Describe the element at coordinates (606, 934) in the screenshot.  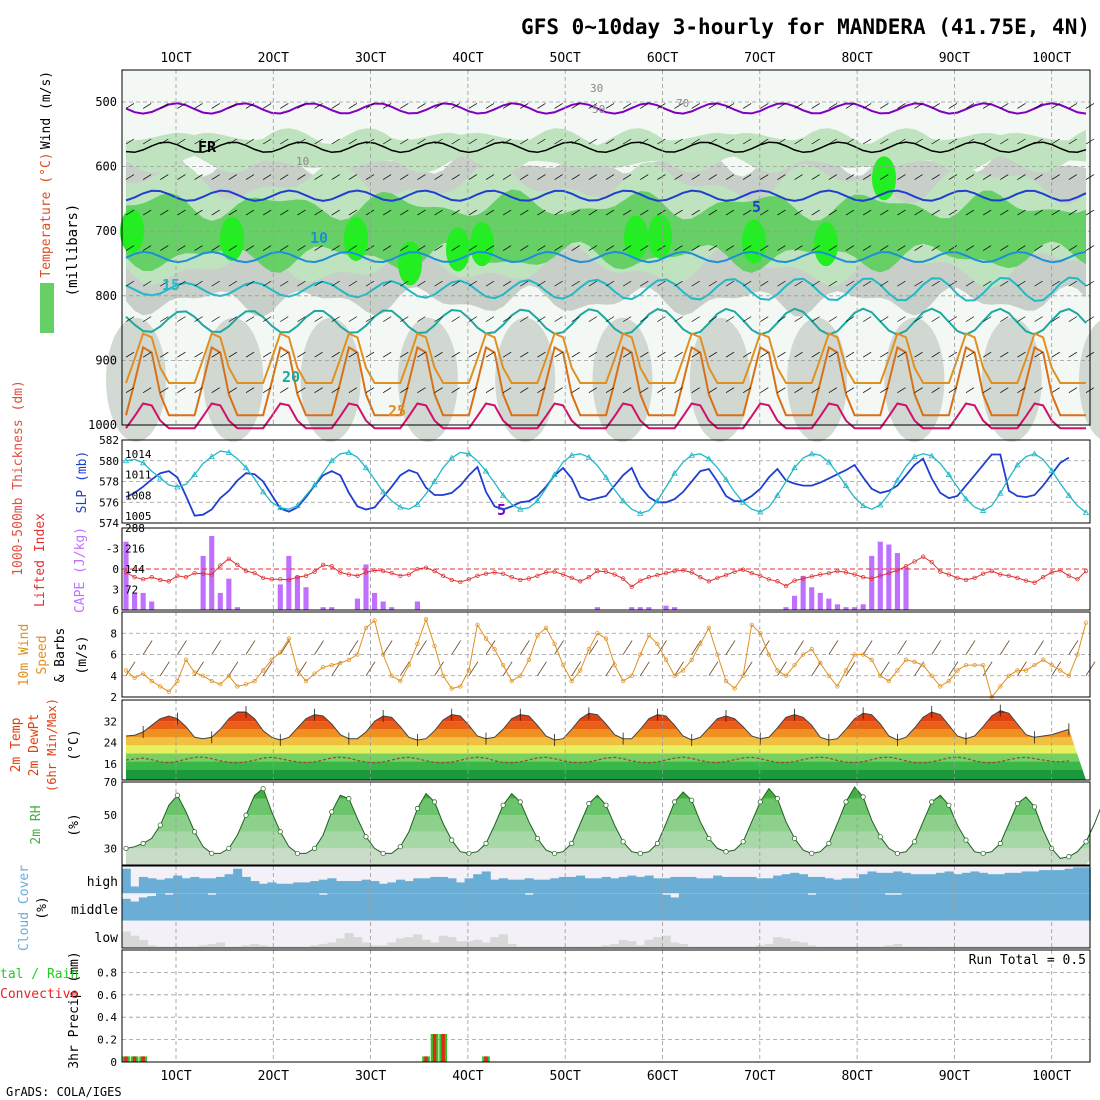
I see `cloud-row-bg` at that location.